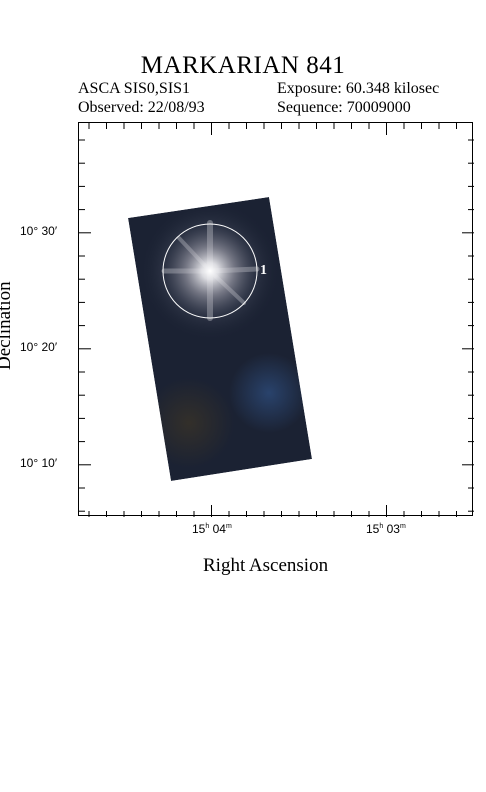 The width and height of the screenshot is (486, 792). Describe the element at coordinates (39, 347) in the screenshot. I see `y-tick-label: 10° 20′` at that location.